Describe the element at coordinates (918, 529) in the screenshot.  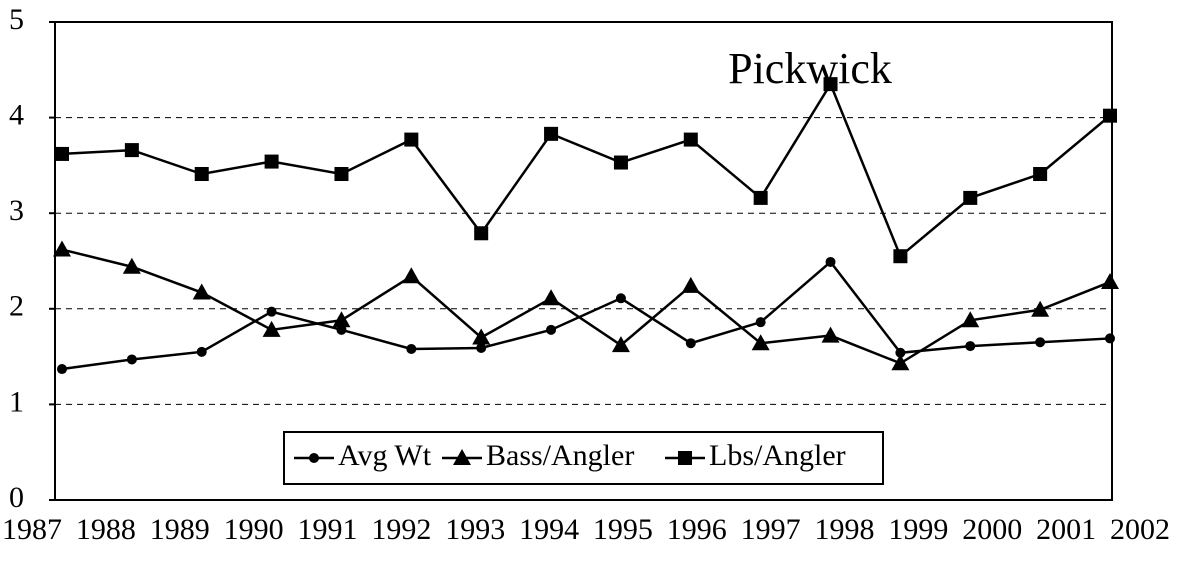
I see `x-tick-label: 1999` at that location.